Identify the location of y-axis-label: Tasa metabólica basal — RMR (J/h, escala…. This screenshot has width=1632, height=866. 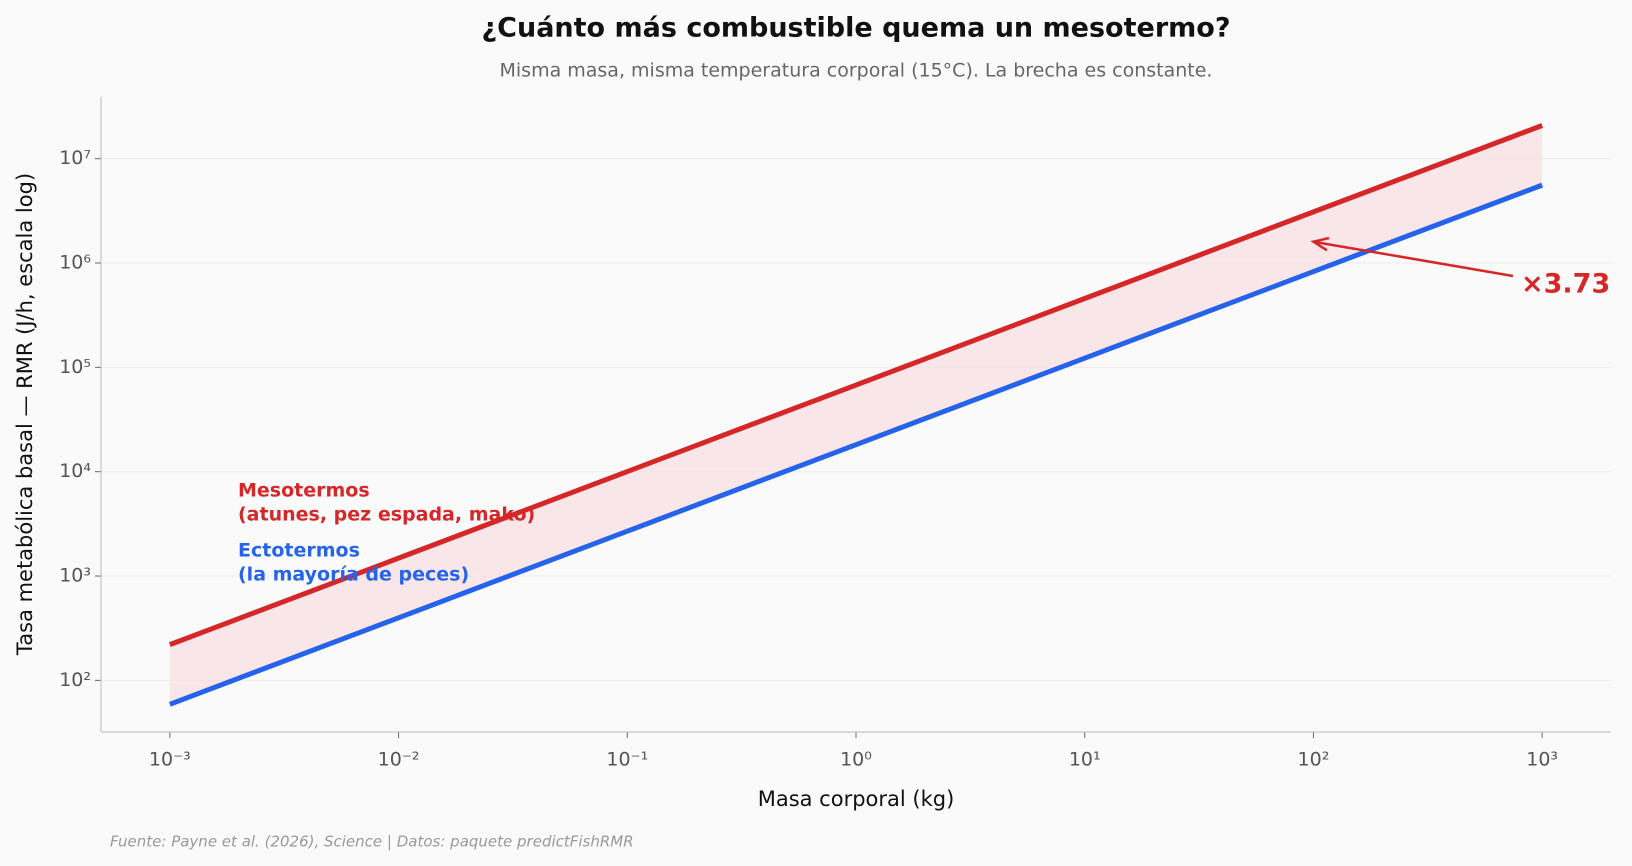
(25, 414).